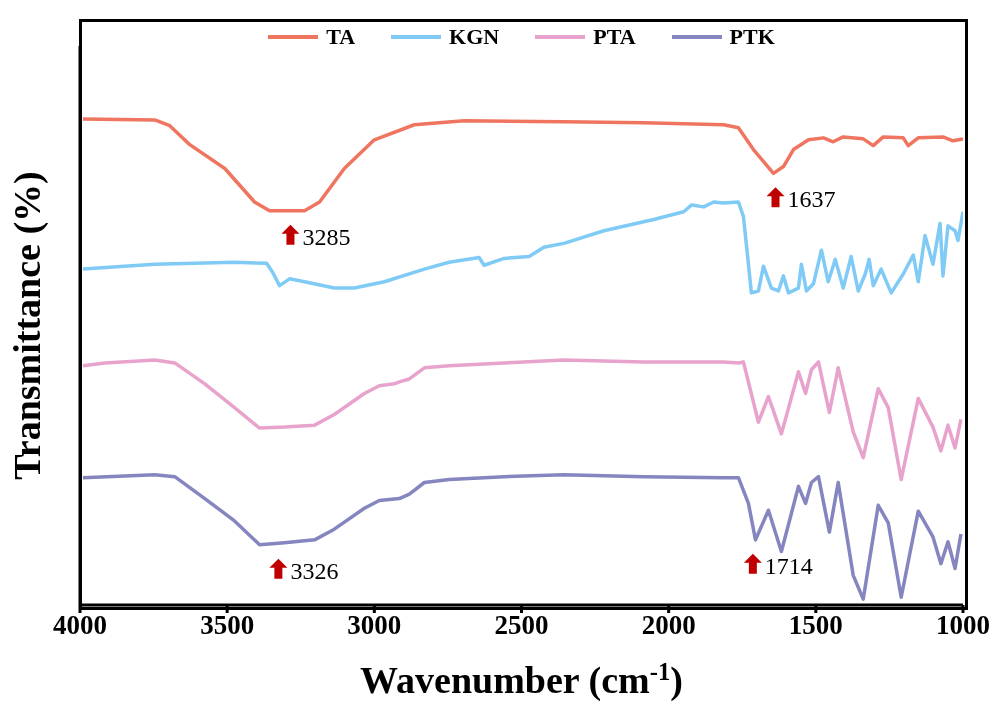 The height and width of the screenshot is (725, 1005). What do you see at coordinates (374, 625) in the screenshot?
I see `x-tick-label: 3000` at bounding box center [374, 625].